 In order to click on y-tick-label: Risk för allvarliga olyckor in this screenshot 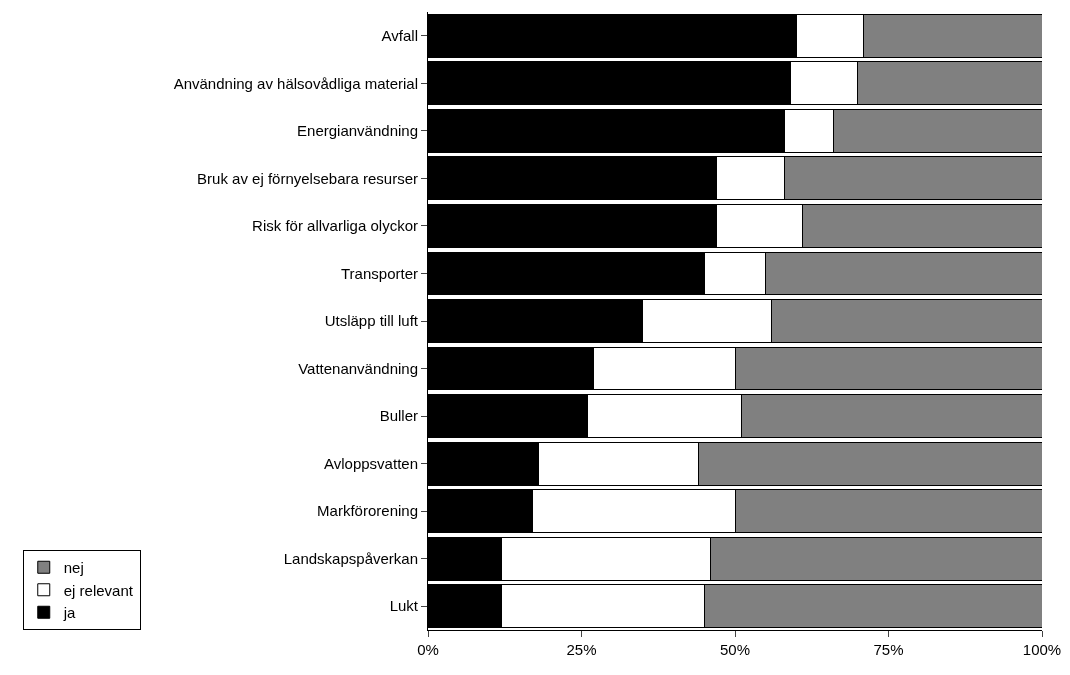, I will do `click(335, 226)`.